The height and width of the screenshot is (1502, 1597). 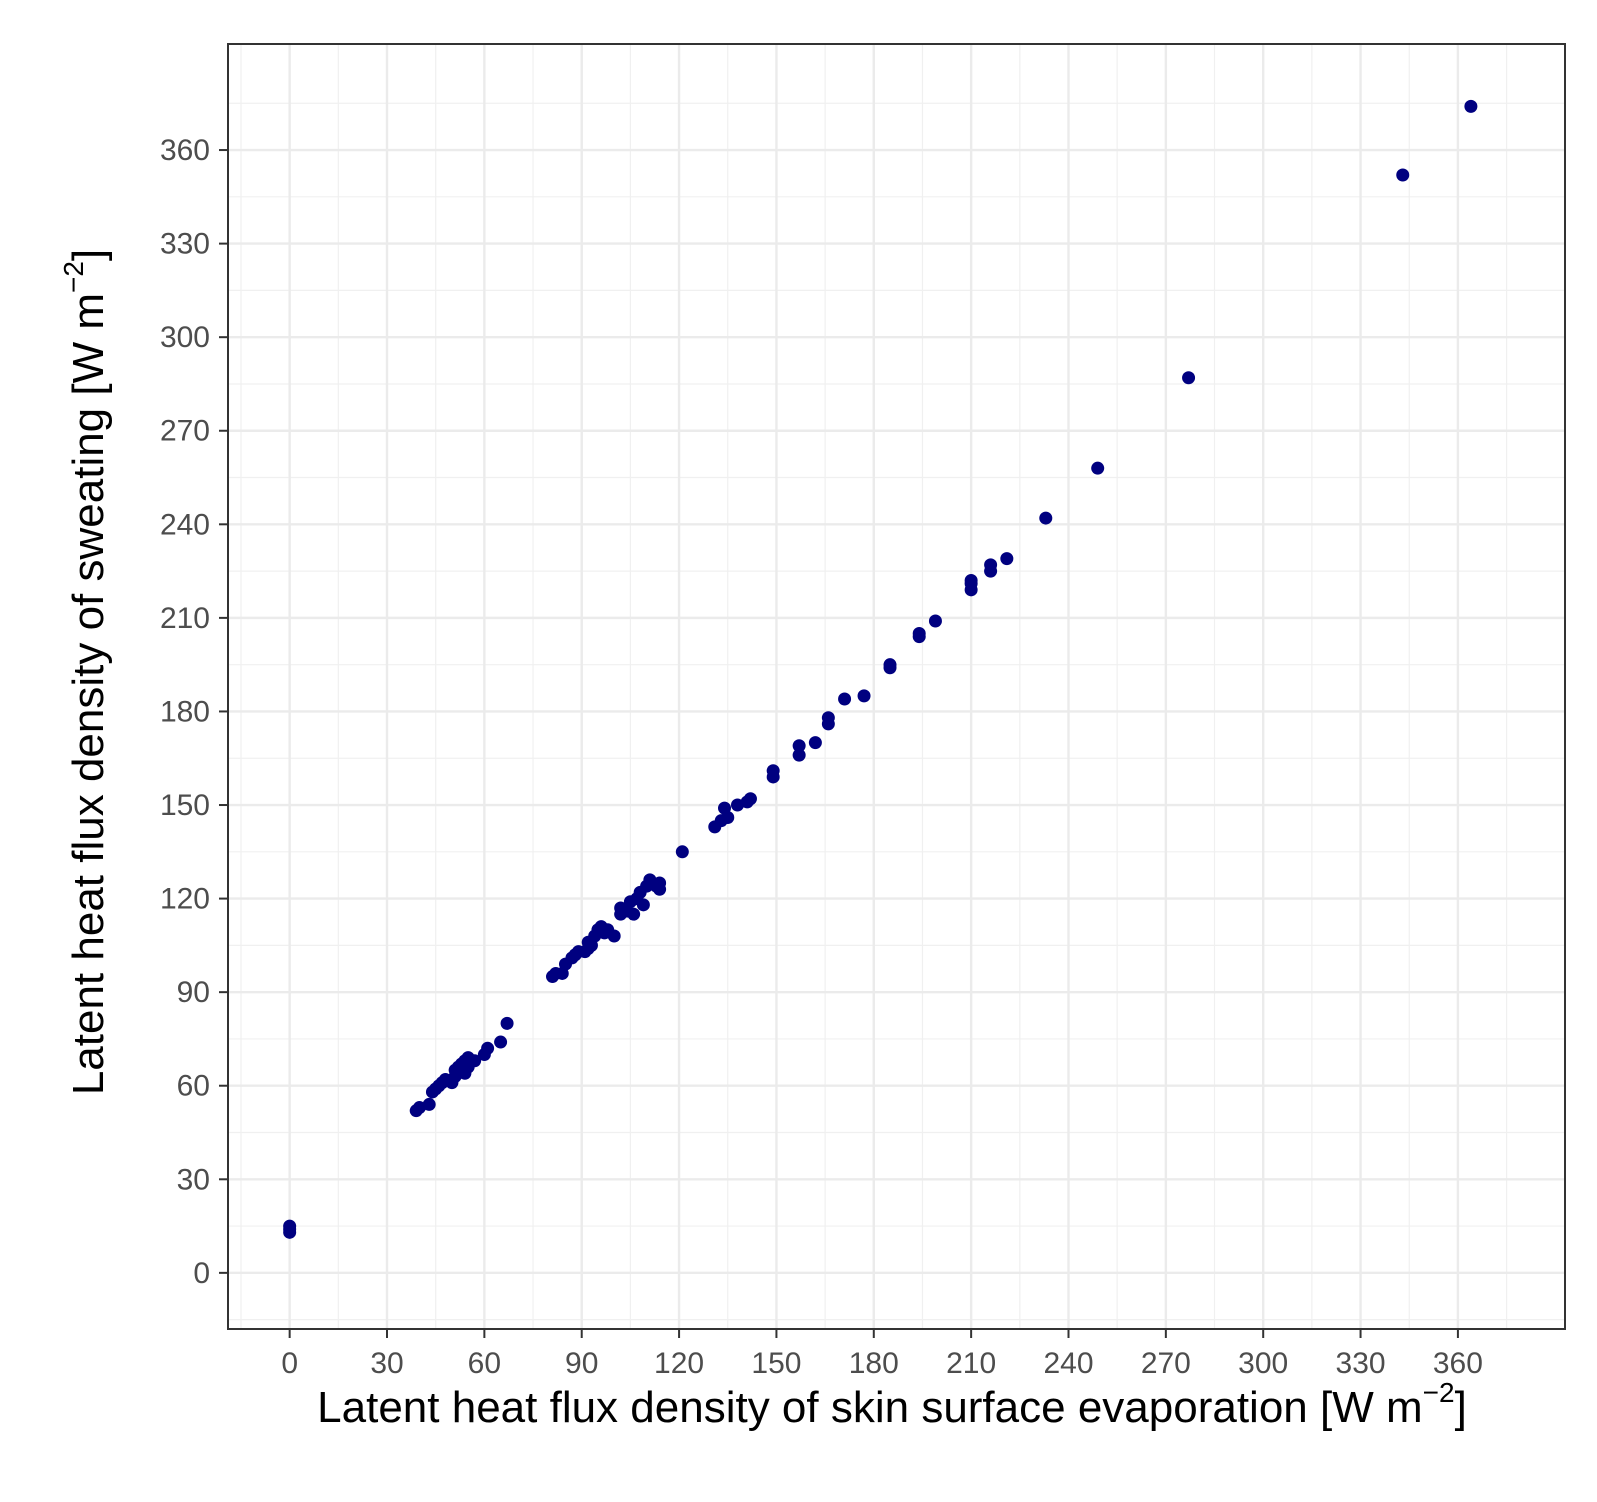 I want to click on y-tick-label: 210, so click(x=185, y=618).